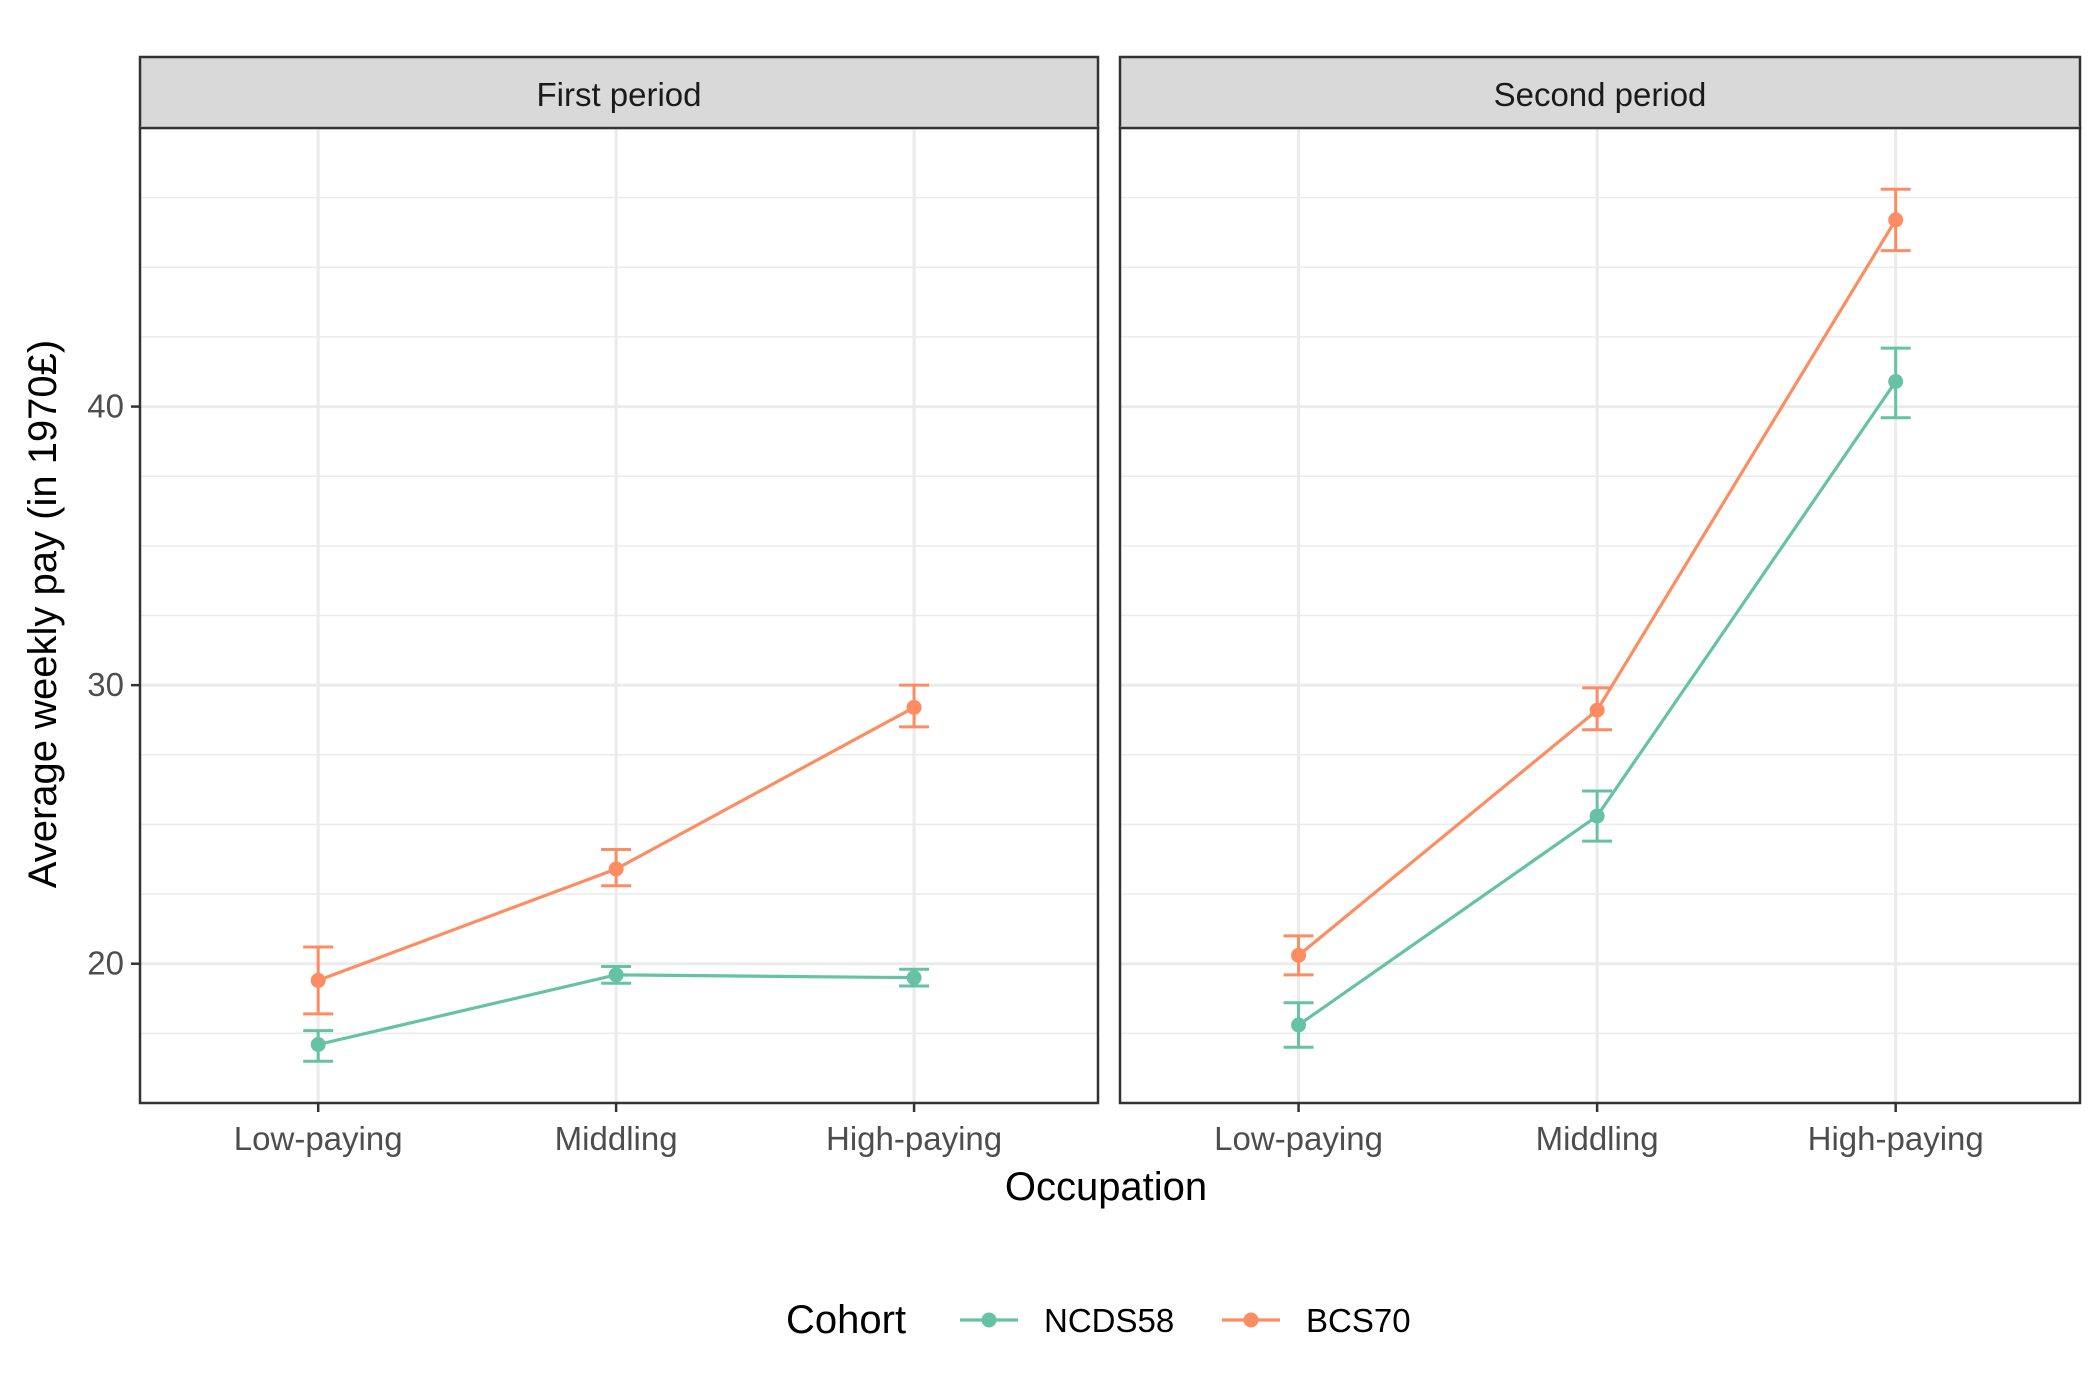 The image size is (2100, 1400). I want to click on y-axis-title: Average weekly pay (in 1970£), so click(43, 614).